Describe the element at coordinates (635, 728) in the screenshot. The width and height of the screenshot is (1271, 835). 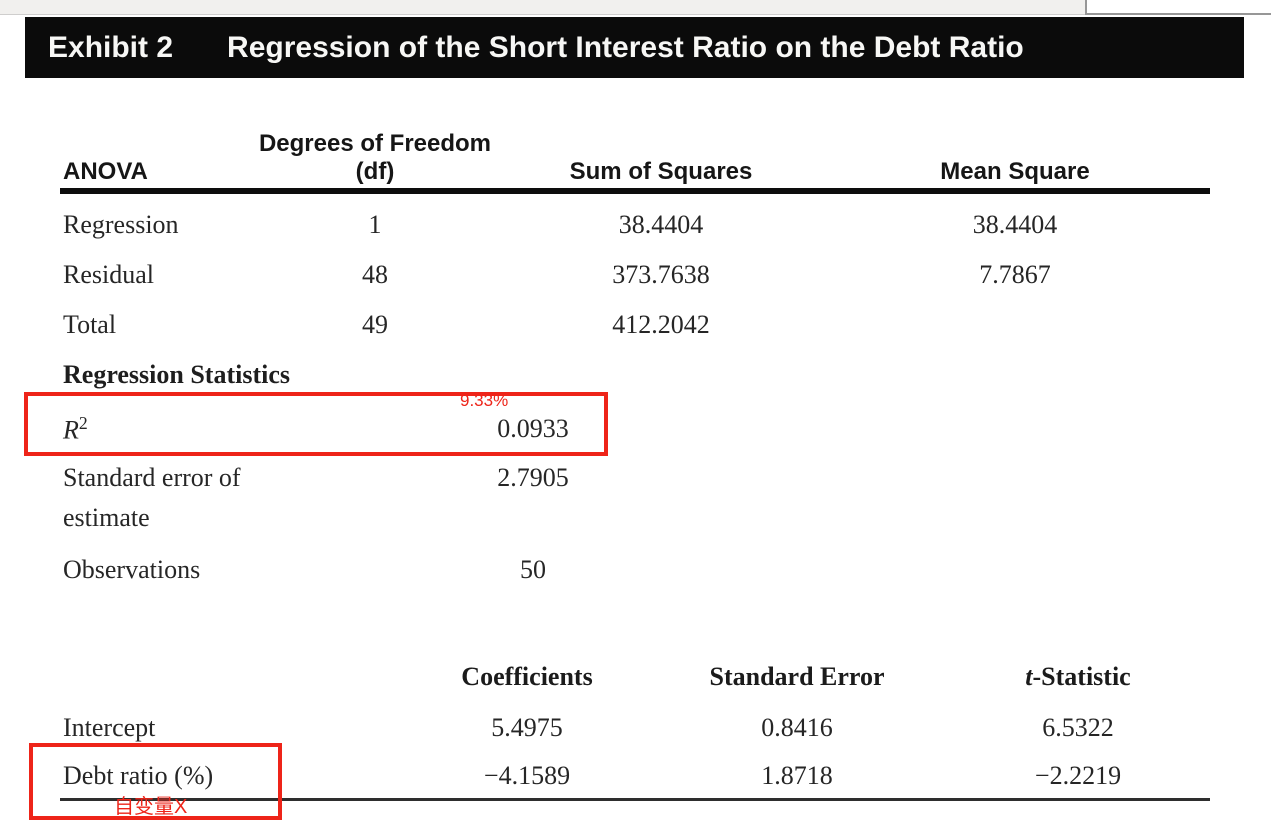
I see `table-row-intercept: Intercept 5.4975 0.8416 6.5322` at that location.